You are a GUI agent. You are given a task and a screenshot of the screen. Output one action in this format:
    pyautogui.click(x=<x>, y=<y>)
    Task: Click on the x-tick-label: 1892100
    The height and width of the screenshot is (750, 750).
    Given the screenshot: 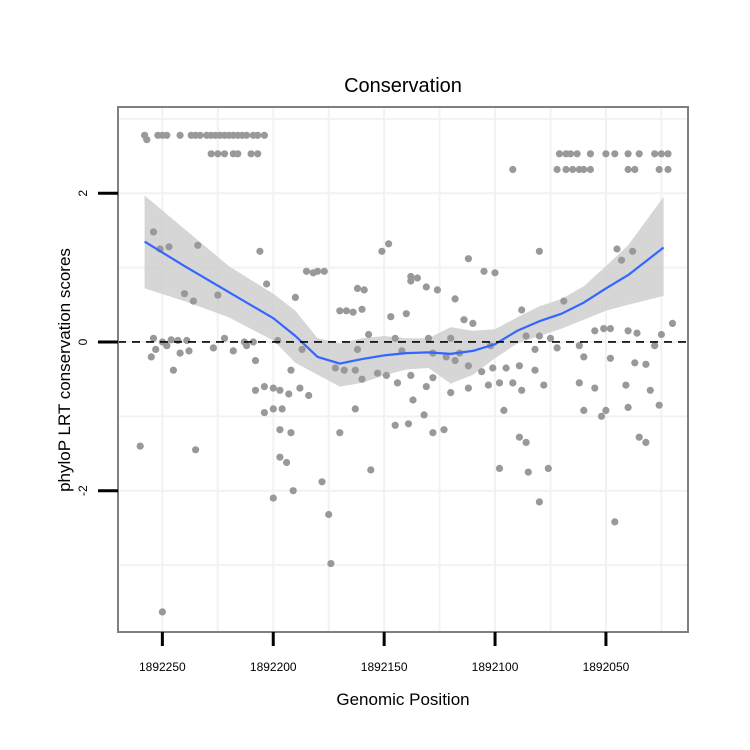 What is the action you would take?
    pyautogui.click(x=495, y=667)
    